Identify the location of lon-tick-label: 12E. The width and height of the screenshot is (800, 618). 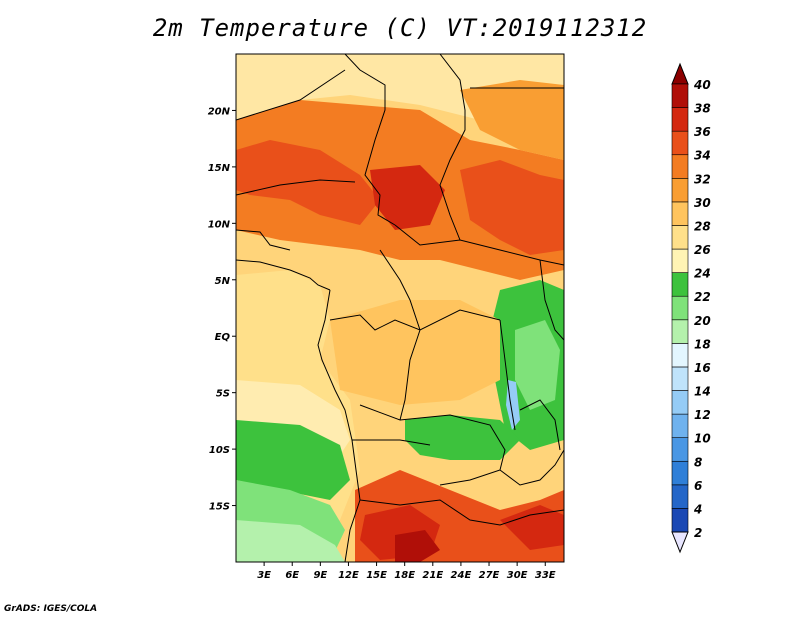
(348, 575).